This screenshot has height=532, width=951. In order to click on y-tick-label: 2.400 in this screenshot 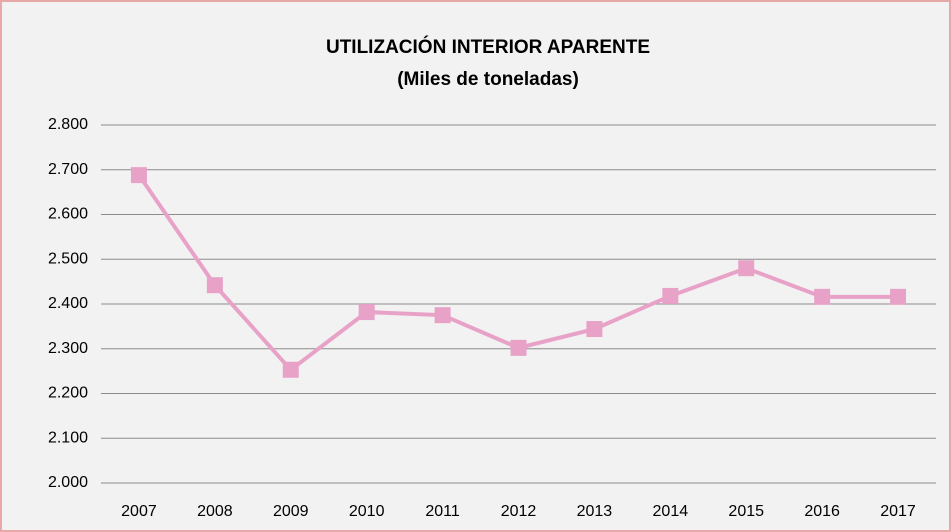, I will do `click(68, 303)`.